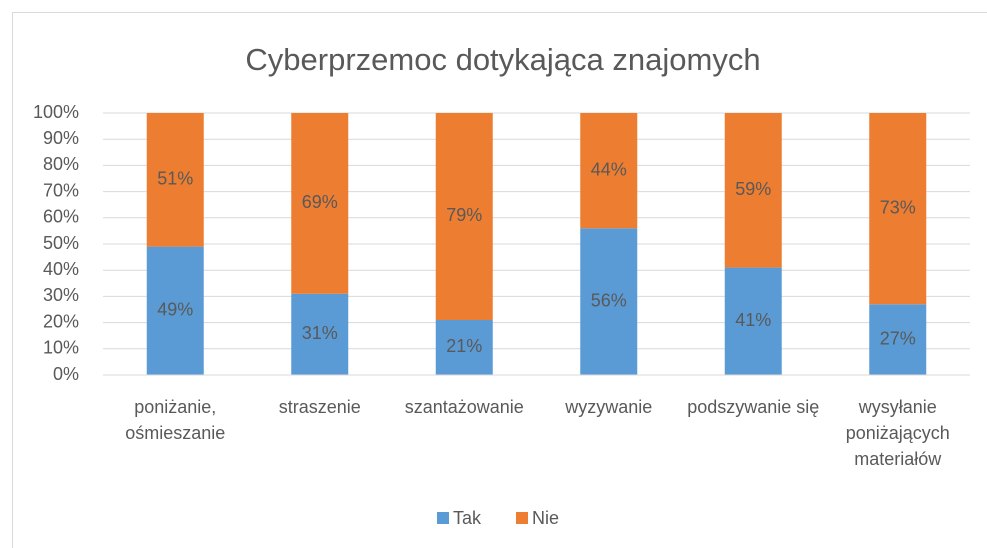 The image size is (987, 548). I want to click on data-label: 31%, so click(320, 333).